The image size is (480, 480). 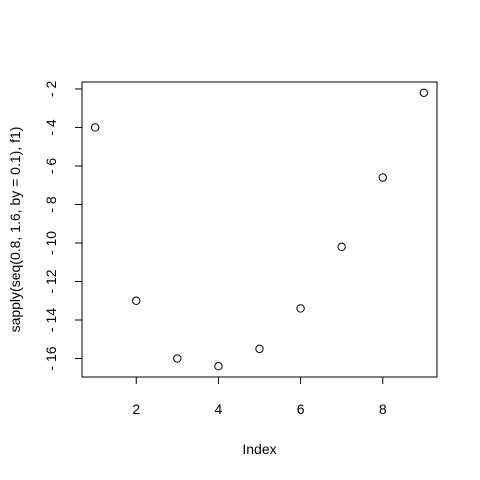 I want to click on x-tick-label: 4, so click(x=219, y=409).